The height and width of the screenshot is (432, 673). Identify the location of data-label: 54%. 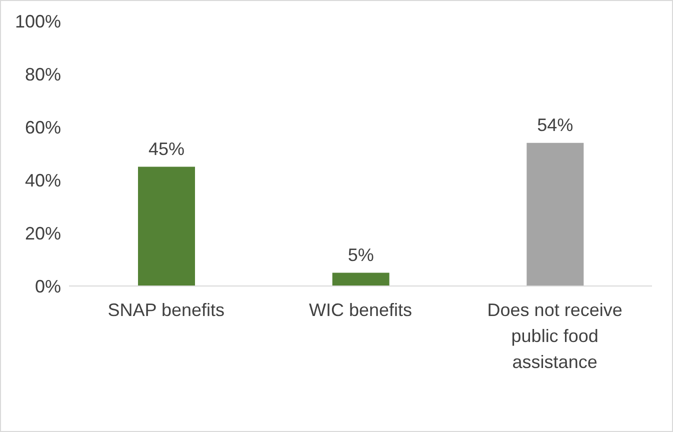
(555, 124).